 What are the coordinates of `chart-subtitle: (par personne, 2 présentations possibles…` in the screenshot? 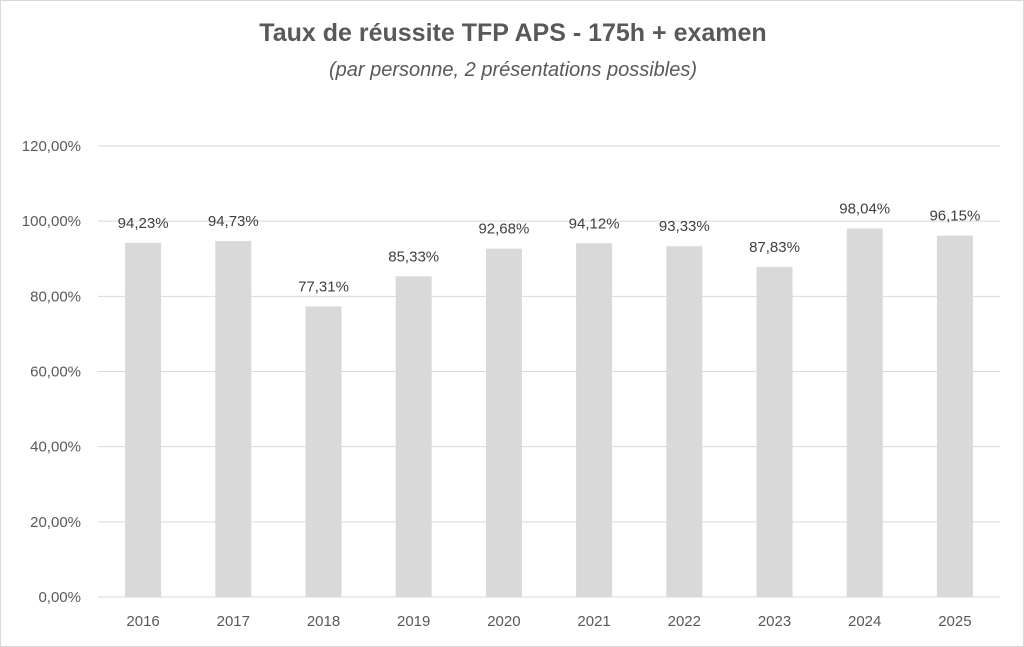 It's located at (513, 70).